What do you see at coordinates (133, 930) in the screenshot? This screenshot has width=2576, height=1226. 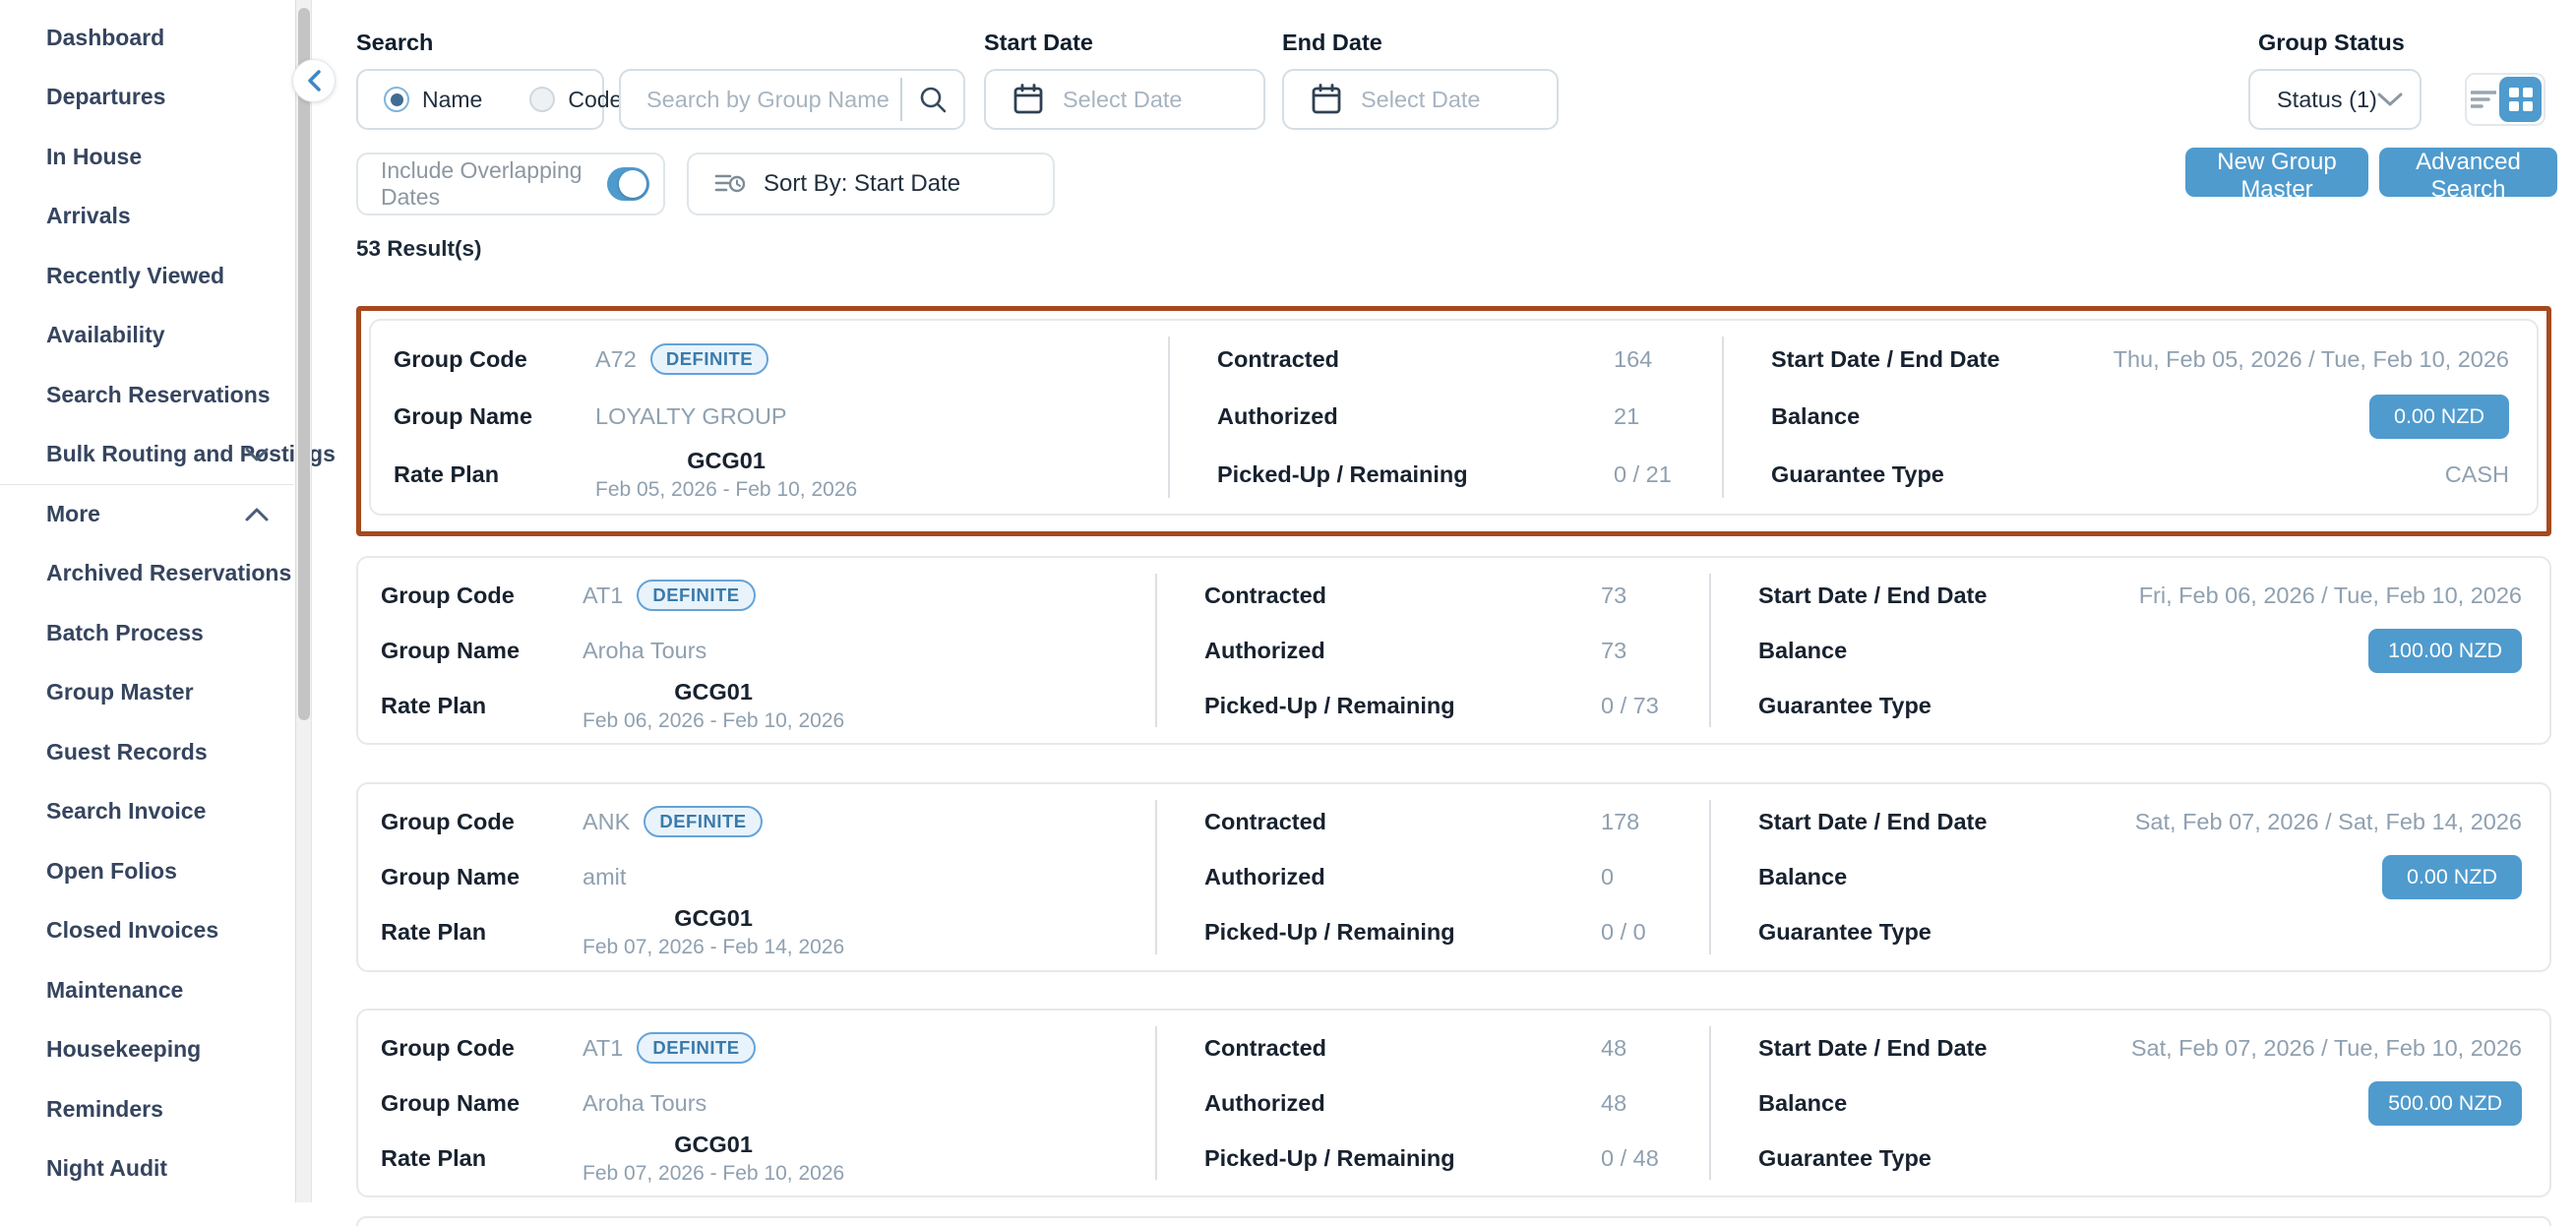 I see `sidebar-item-closed-invoices: Closed Invoices` at bounding box center [133, 930].